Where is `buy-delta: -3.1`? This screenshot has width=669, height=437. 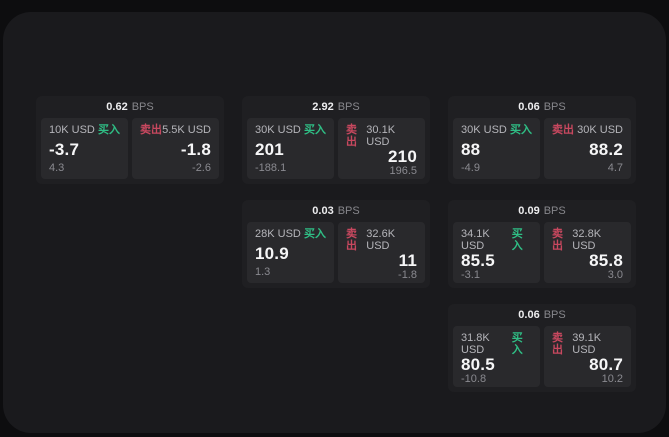 buy-delta: -3.1 is located at coordinates (470, 275).